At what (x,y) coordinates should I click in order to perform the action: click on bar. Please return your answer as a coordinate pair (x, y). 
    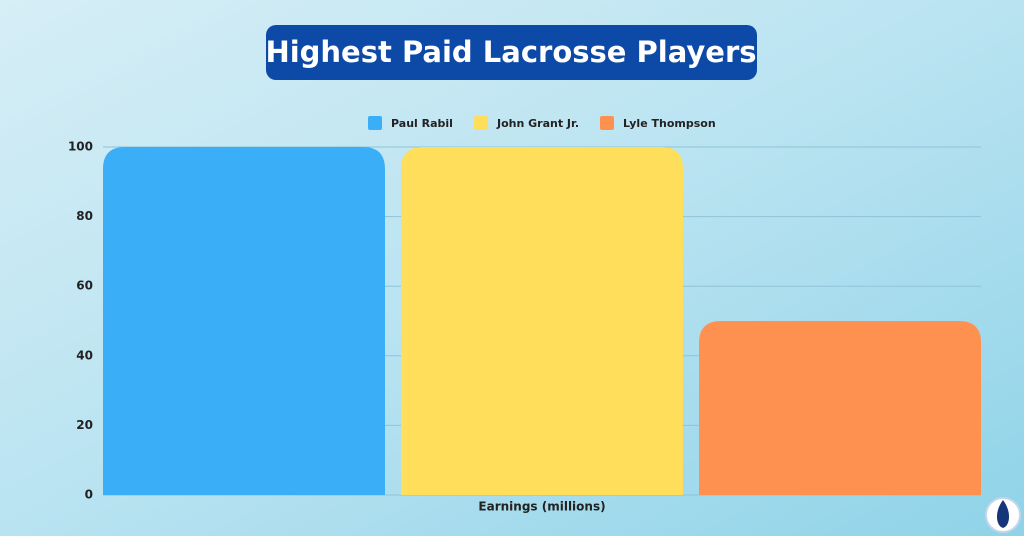
    Looking at the image, I should click on (840, 408).